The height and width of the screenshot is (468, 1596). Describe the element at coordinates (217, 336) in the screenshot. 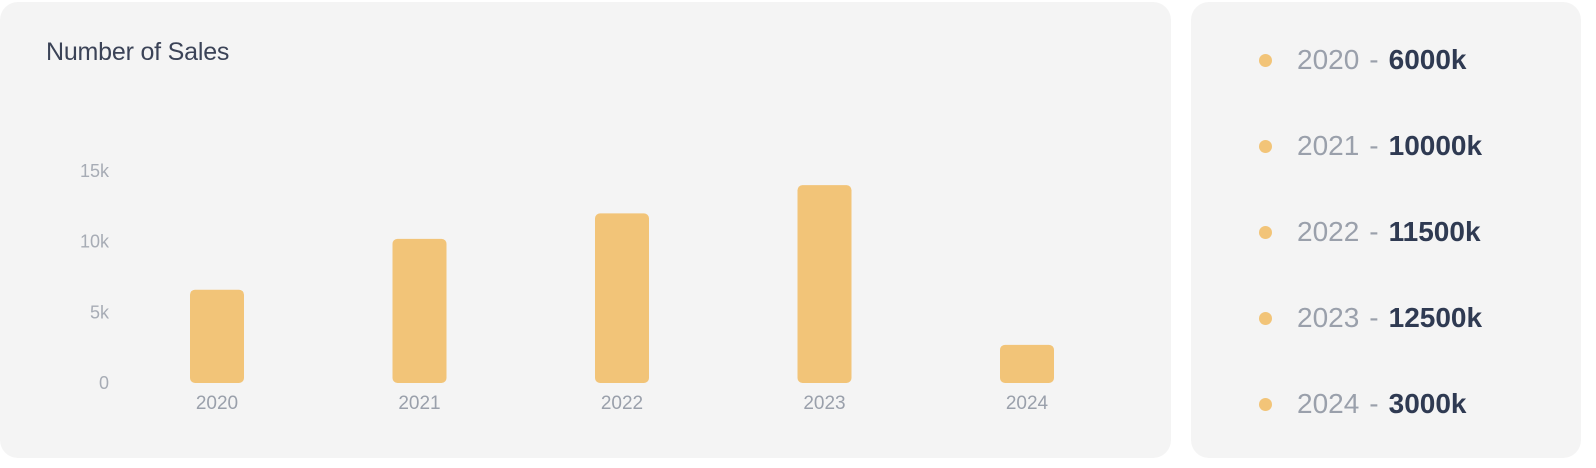

I see `bar-2020` at that location.